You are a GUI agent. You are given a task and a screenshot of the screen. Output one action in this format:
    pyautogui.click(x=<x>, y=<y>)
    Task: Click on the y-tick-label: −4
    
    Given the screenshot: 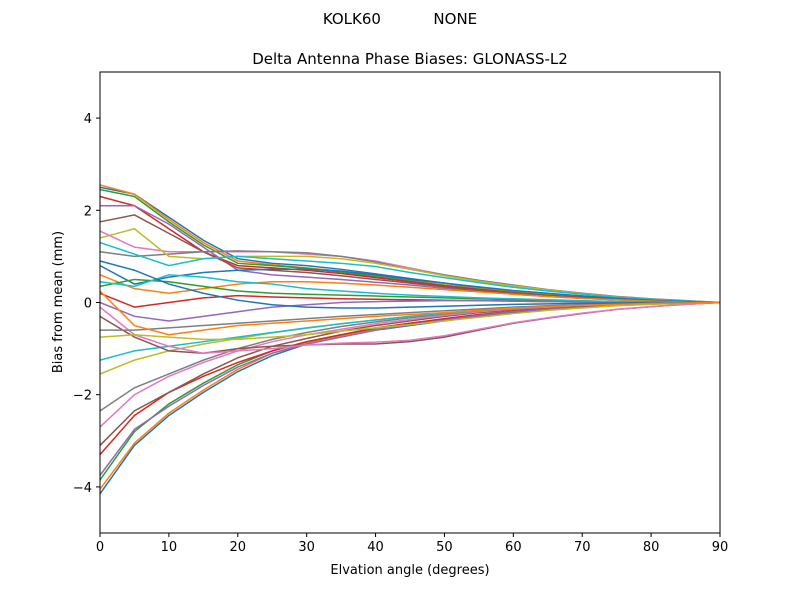 What is the action you would take?
    pyautogui.click(x=82, y=488)
    